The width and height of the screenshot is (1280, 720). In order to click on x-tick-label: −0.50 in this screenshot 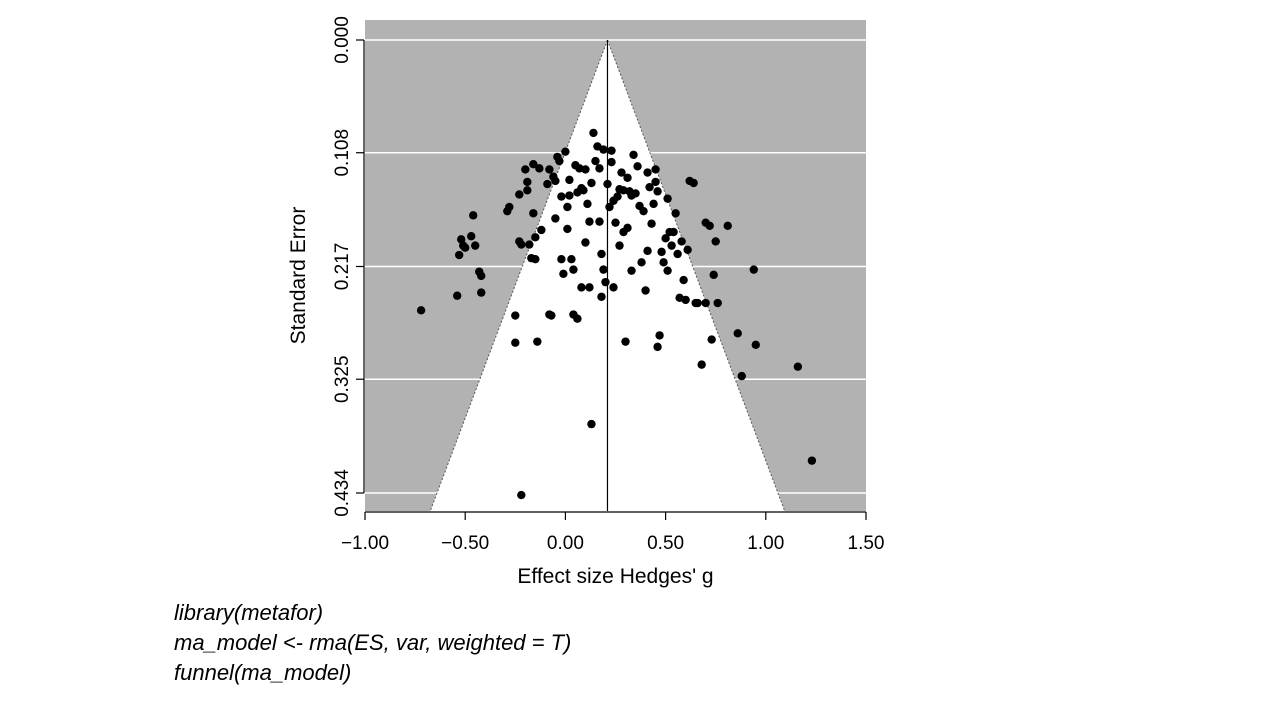, I will do `click(465, 543)`.